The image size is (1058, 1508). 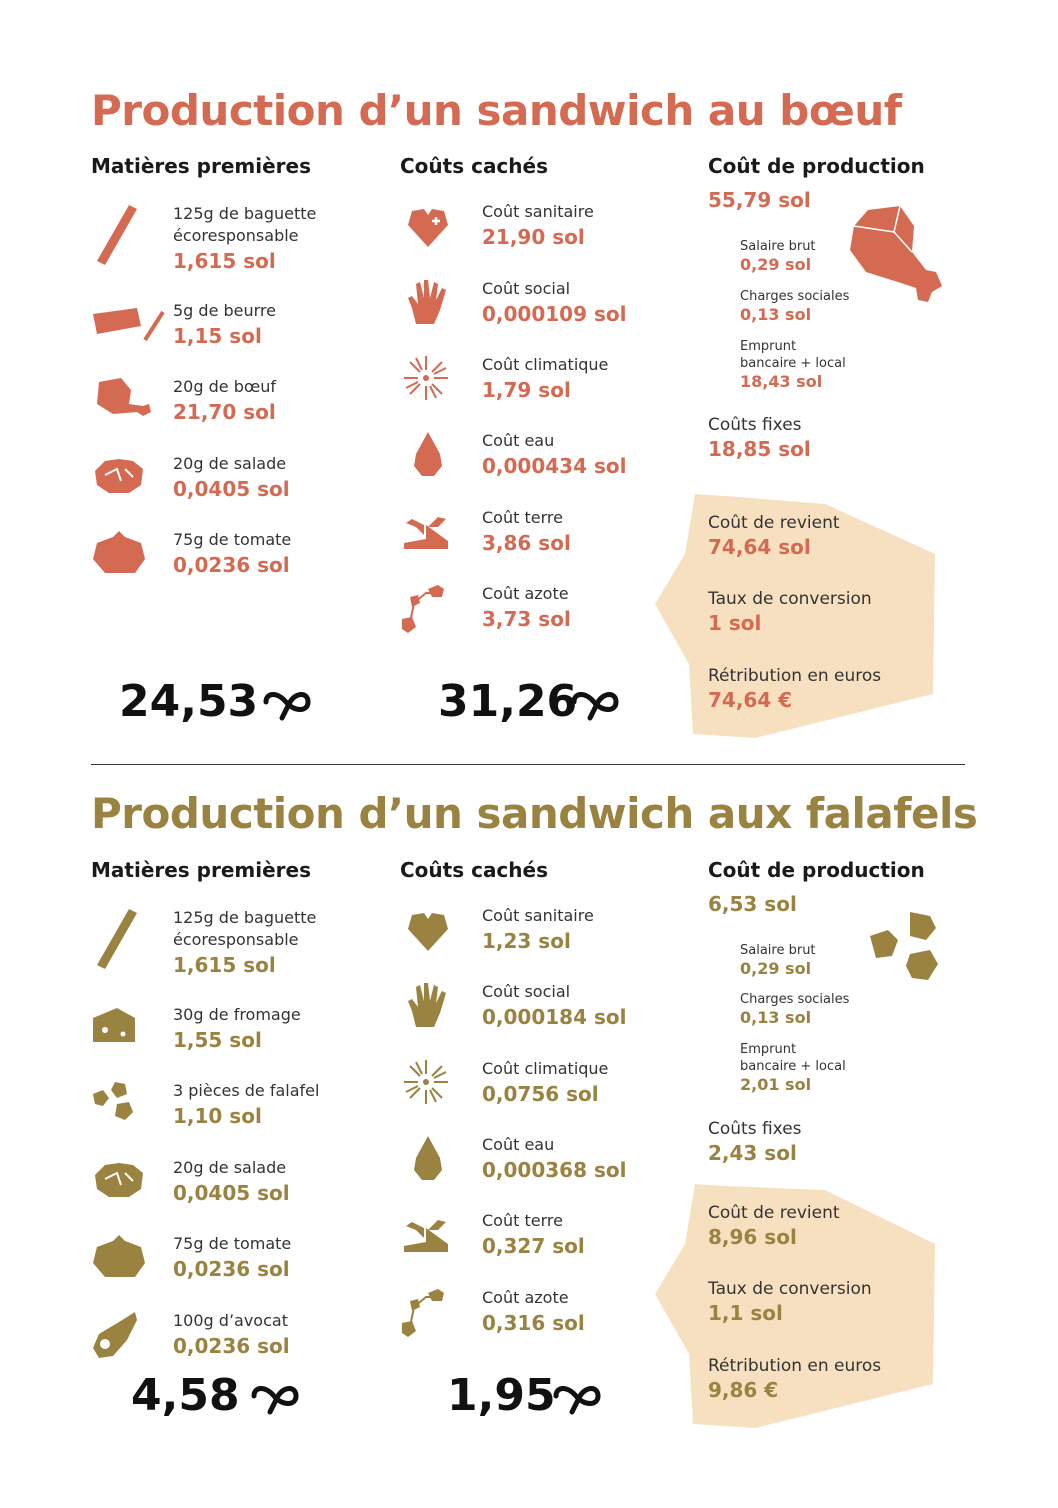 What do you see at coordinates (533, 1323) in the screenshot?
I see `hidden-item-value: 0,316 sol` at bounding box center [533, 1323].